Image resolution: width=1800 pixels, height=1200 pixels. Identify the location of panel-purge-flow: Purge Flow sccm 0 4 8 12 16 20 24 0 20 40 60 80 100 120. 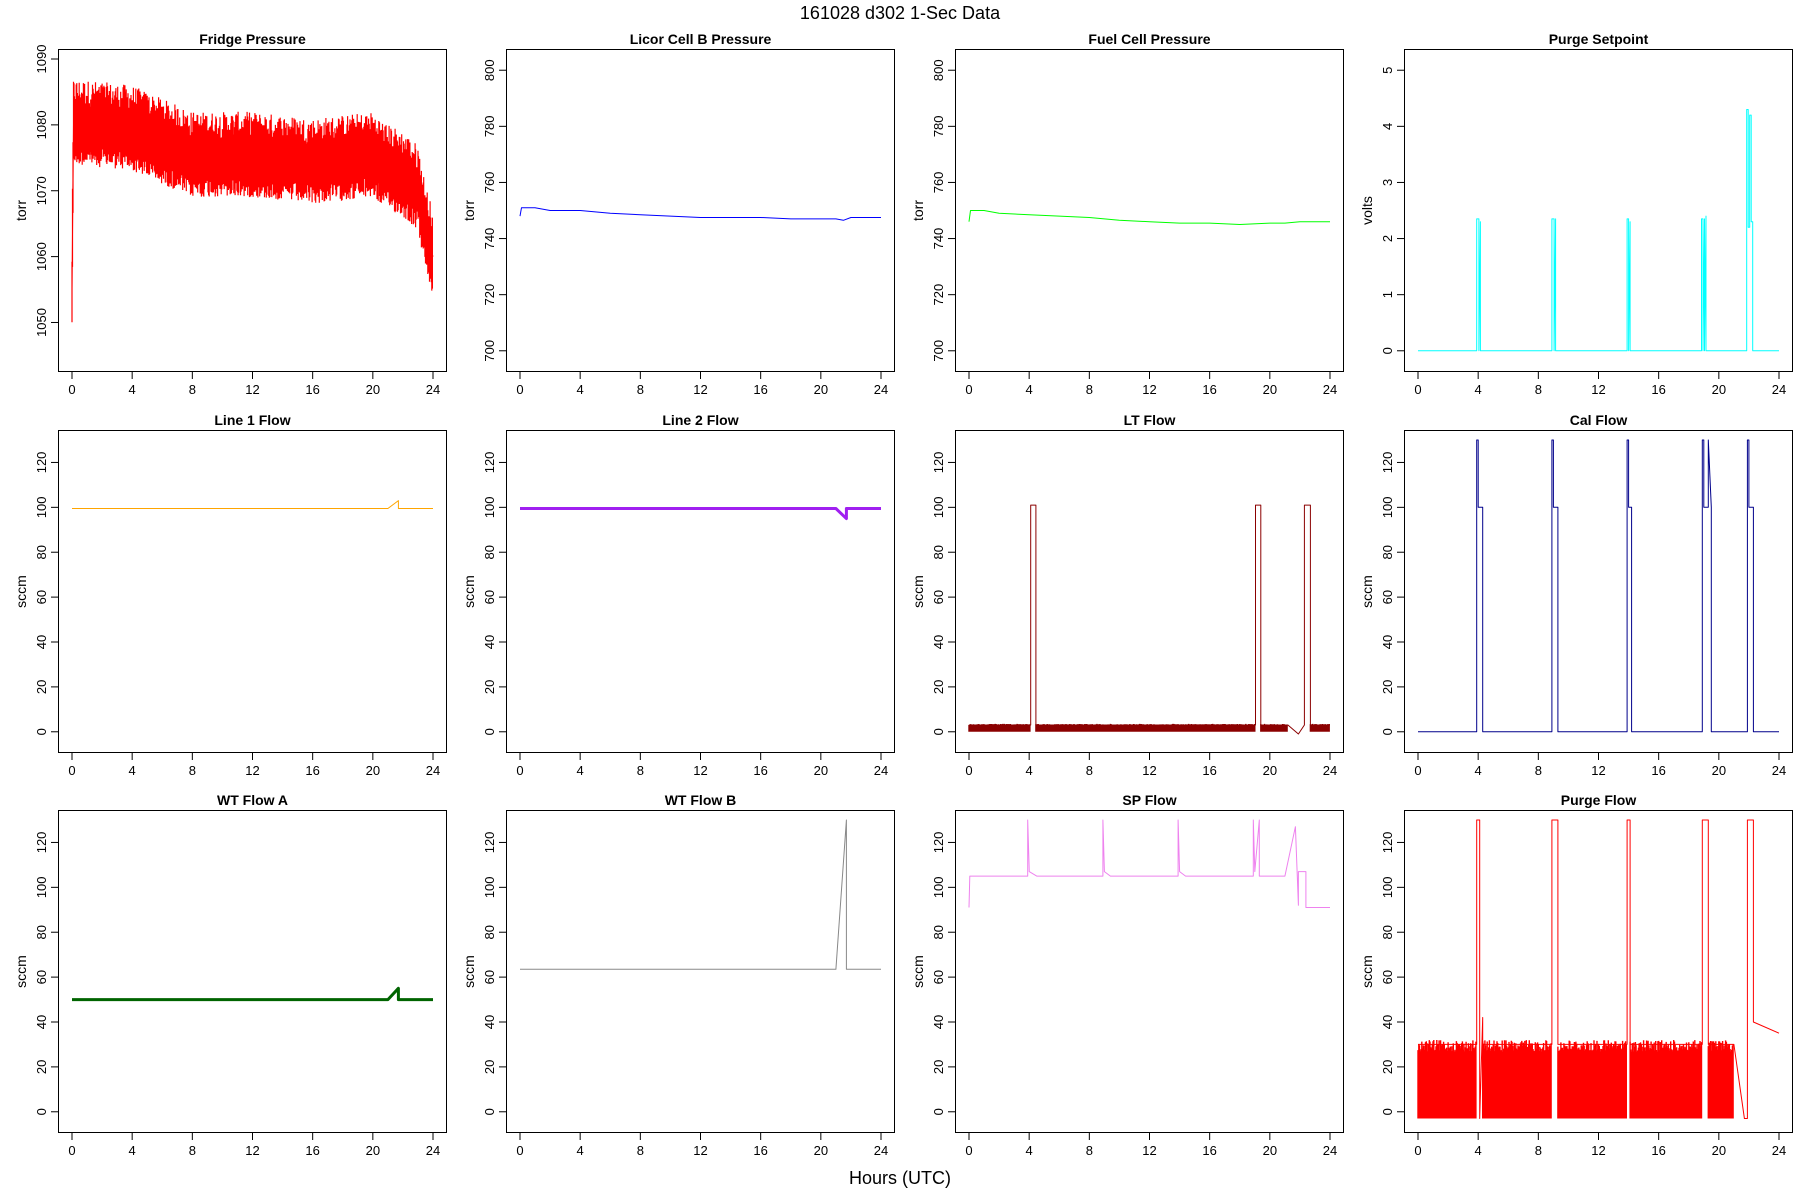
(1576, 975).